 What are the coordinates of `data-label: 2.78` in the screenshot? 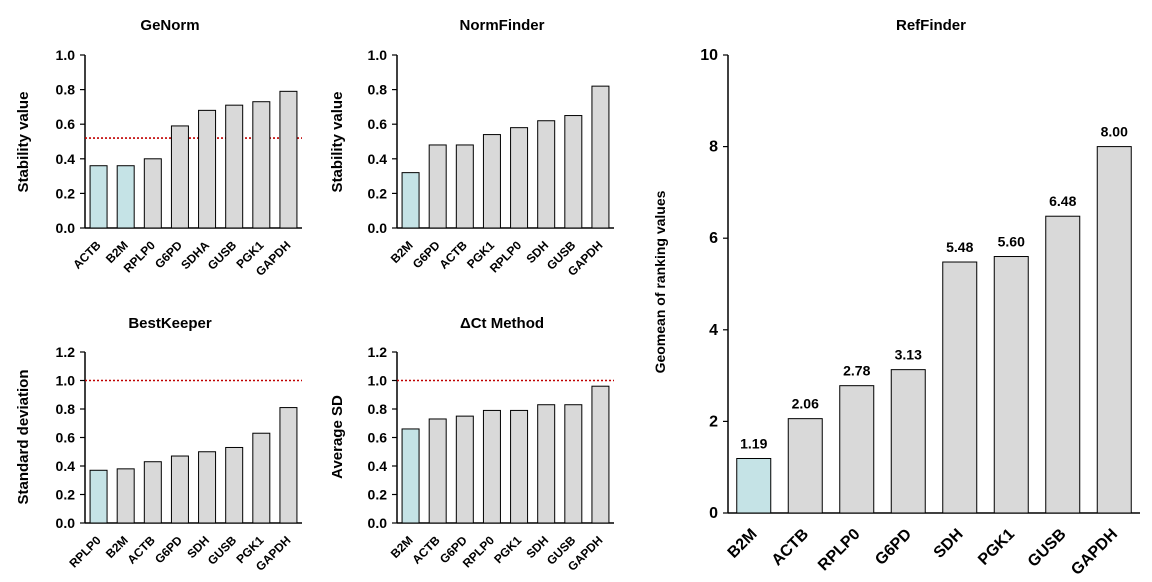 It's located at (856, 371).